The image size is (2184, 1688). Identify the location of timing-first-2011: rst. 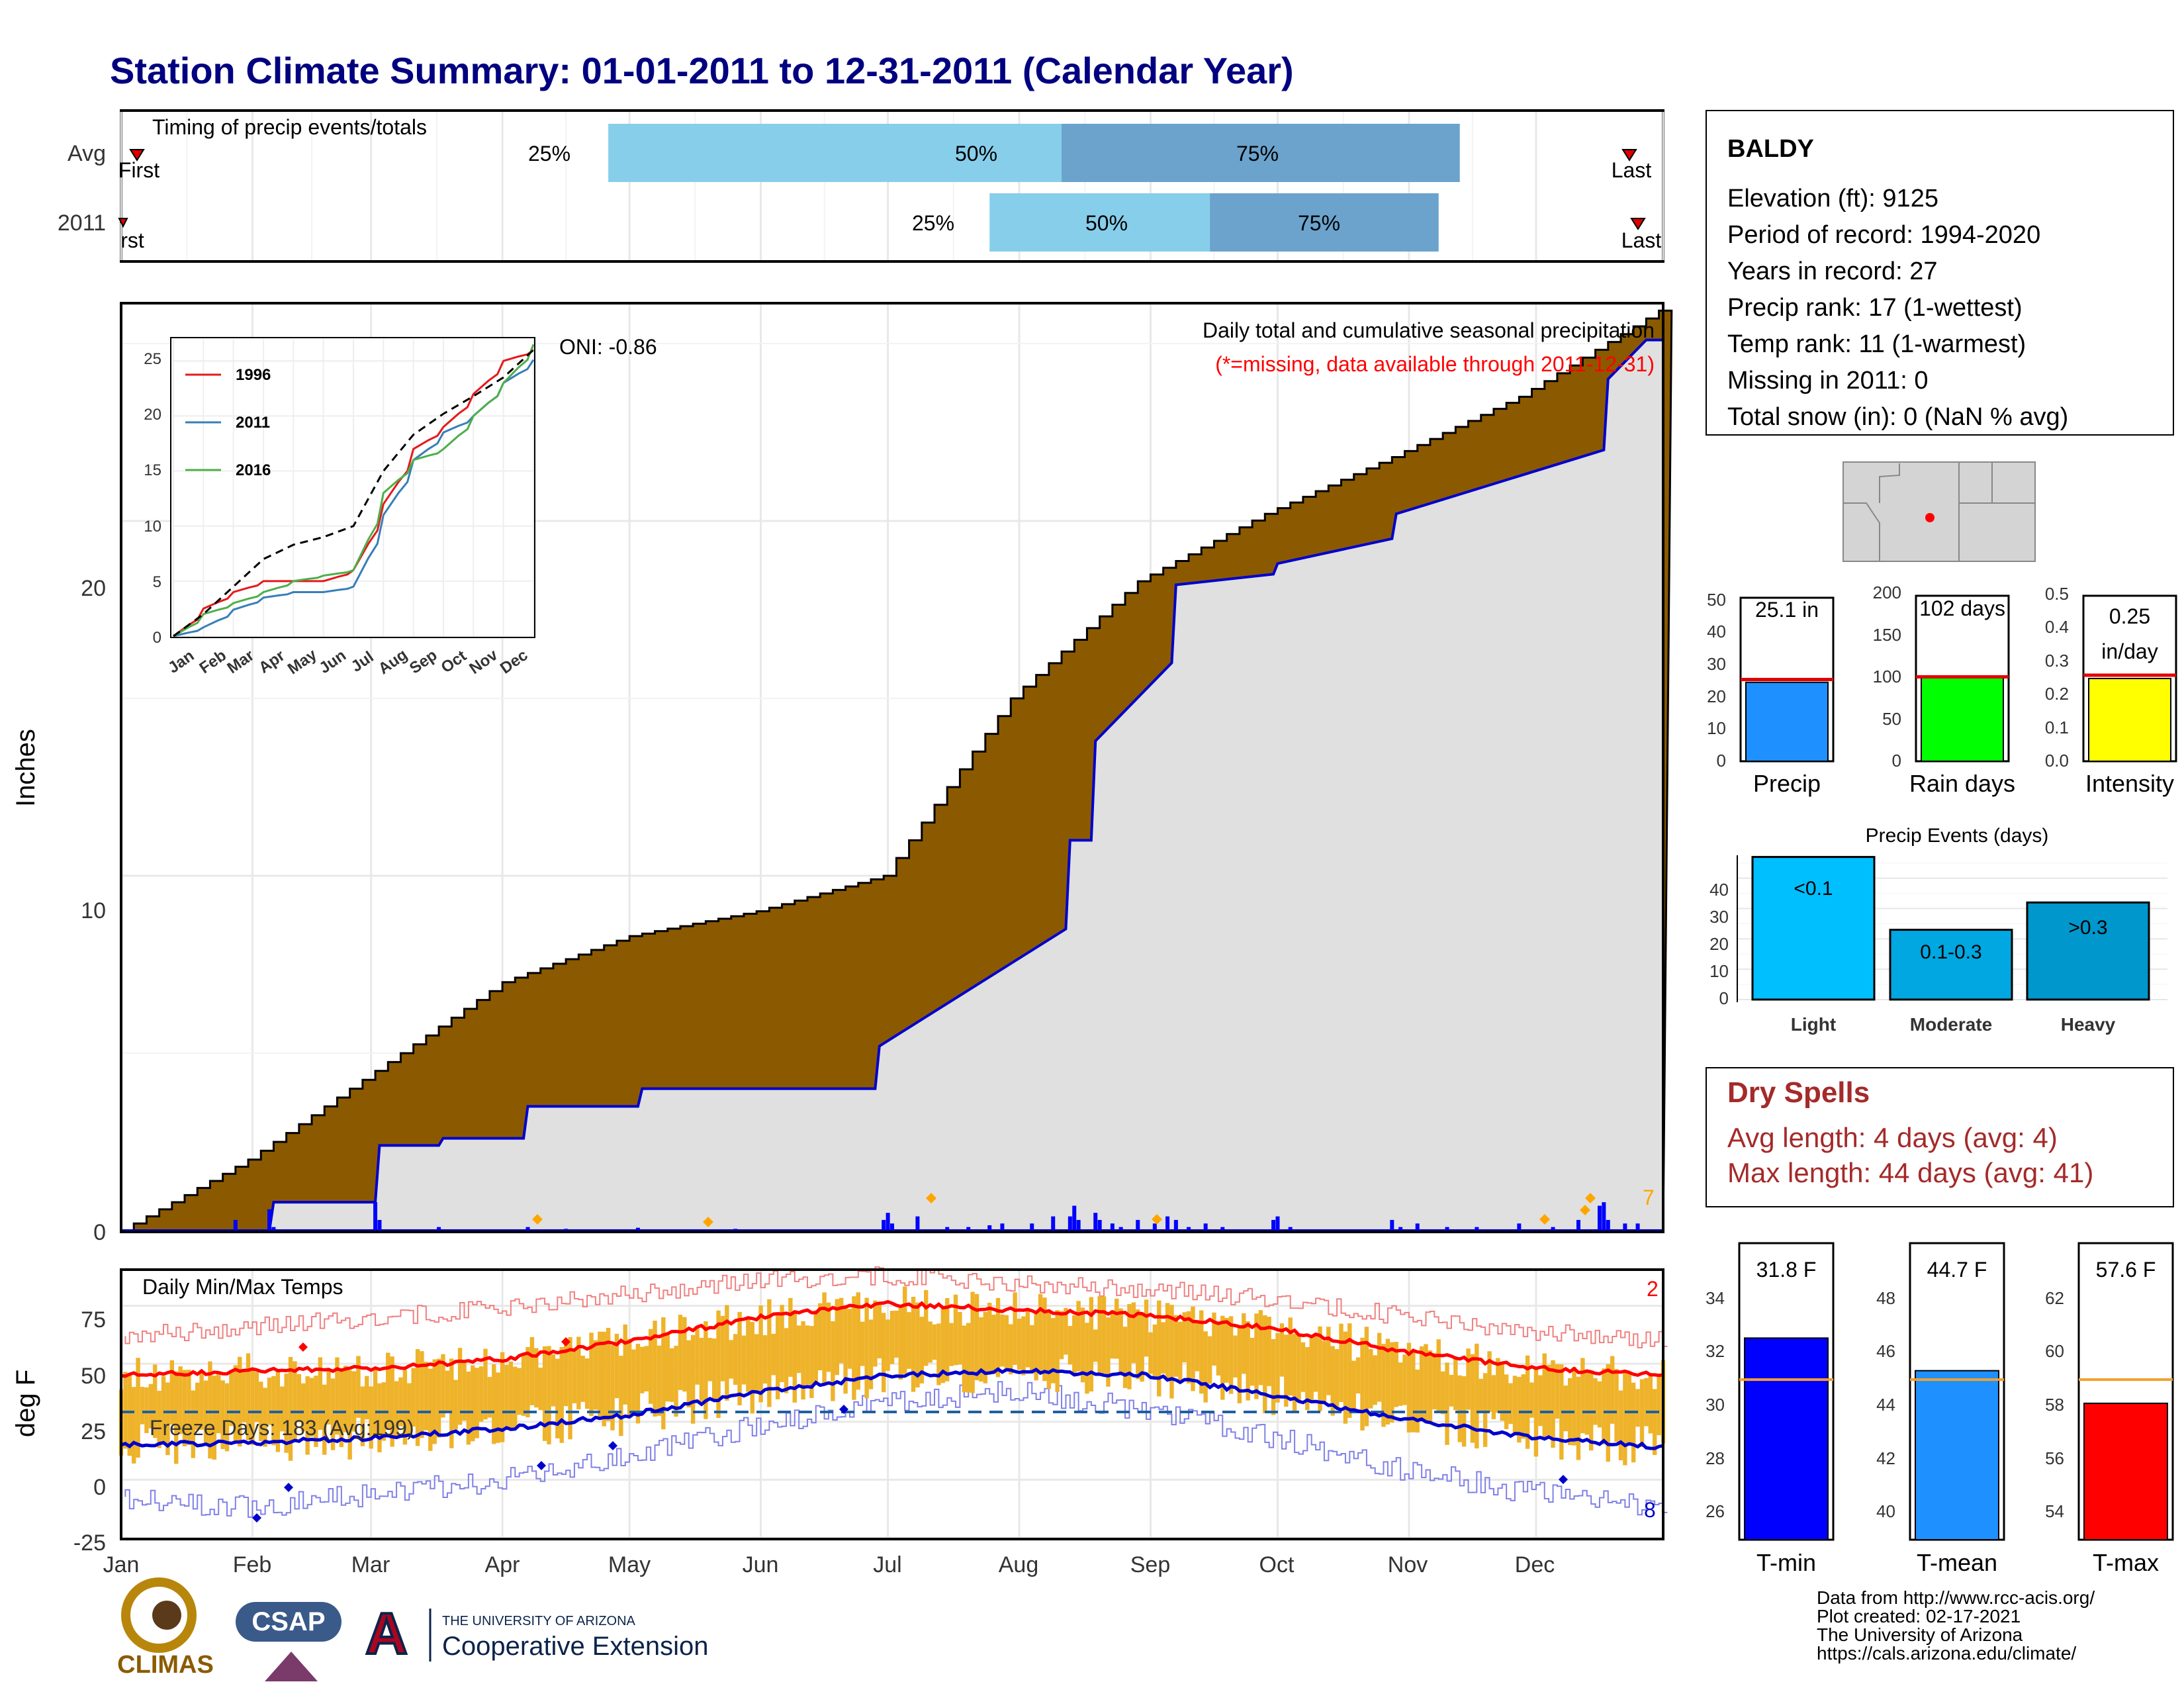
(132, 240).